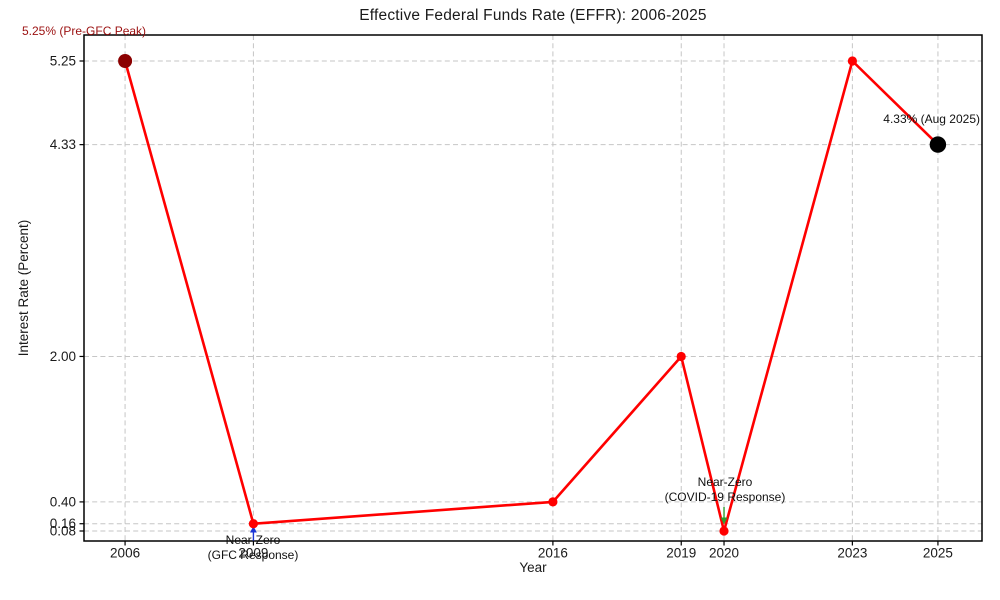 The image size is (1000, 600). I want to click on data-point-2023, so click(852, 61).